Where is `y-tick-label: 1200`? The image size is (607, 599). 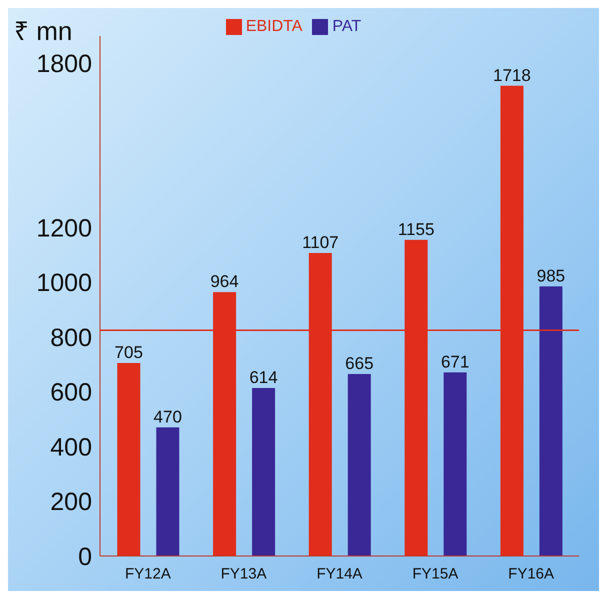 y-tick-label: 1200 is located at coordinates (64, 228).